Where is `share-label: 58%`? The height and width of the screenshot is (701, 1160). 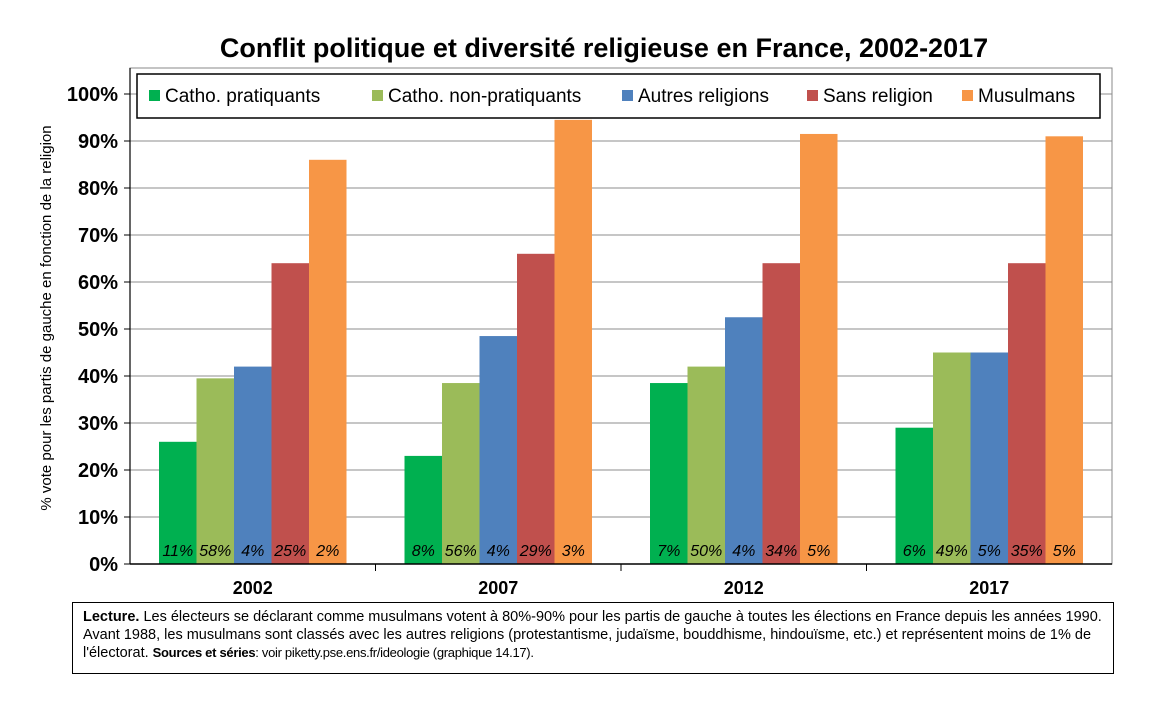 share-label: 58% is located at coordinates (215, 551).